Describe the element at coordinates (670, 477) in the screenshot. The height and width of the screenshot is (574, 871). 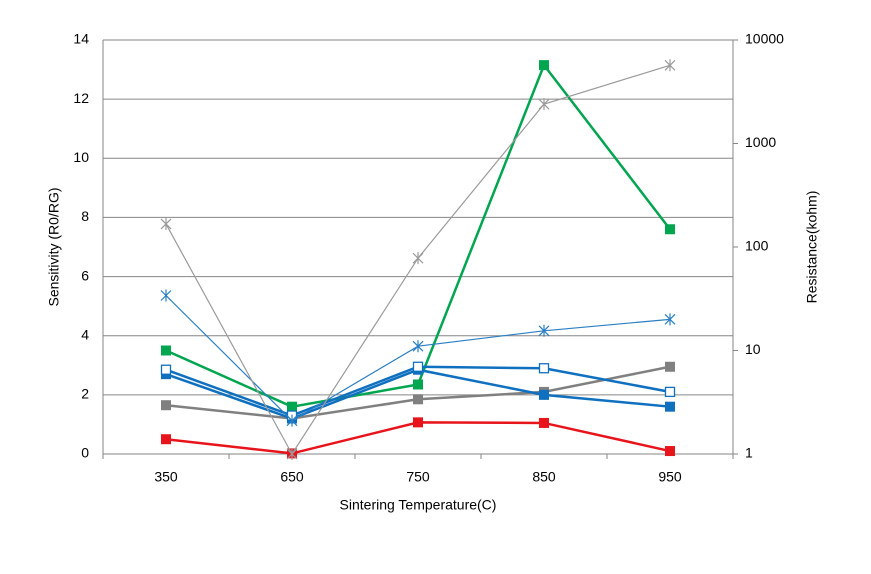
I see `x-tick-label: 950` at that location.